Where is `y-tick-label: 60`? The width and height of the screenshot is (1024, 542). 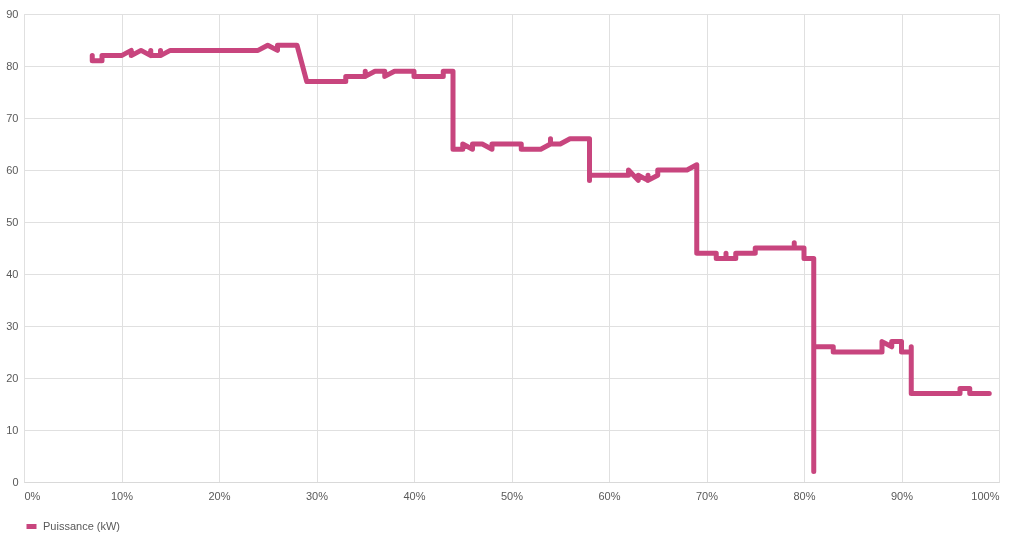
y-tick-label: 60 is located at coordinates (12, 169).